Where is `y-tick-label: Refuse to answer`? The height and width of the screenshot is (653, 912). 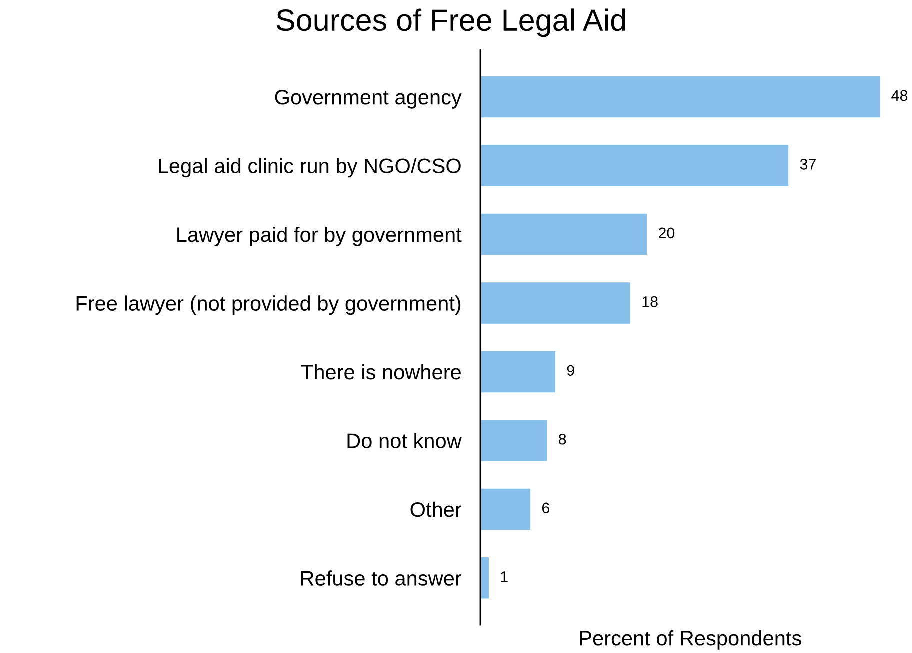 y-tick-label: Refuse to answer is located at coordinates (381, 578).